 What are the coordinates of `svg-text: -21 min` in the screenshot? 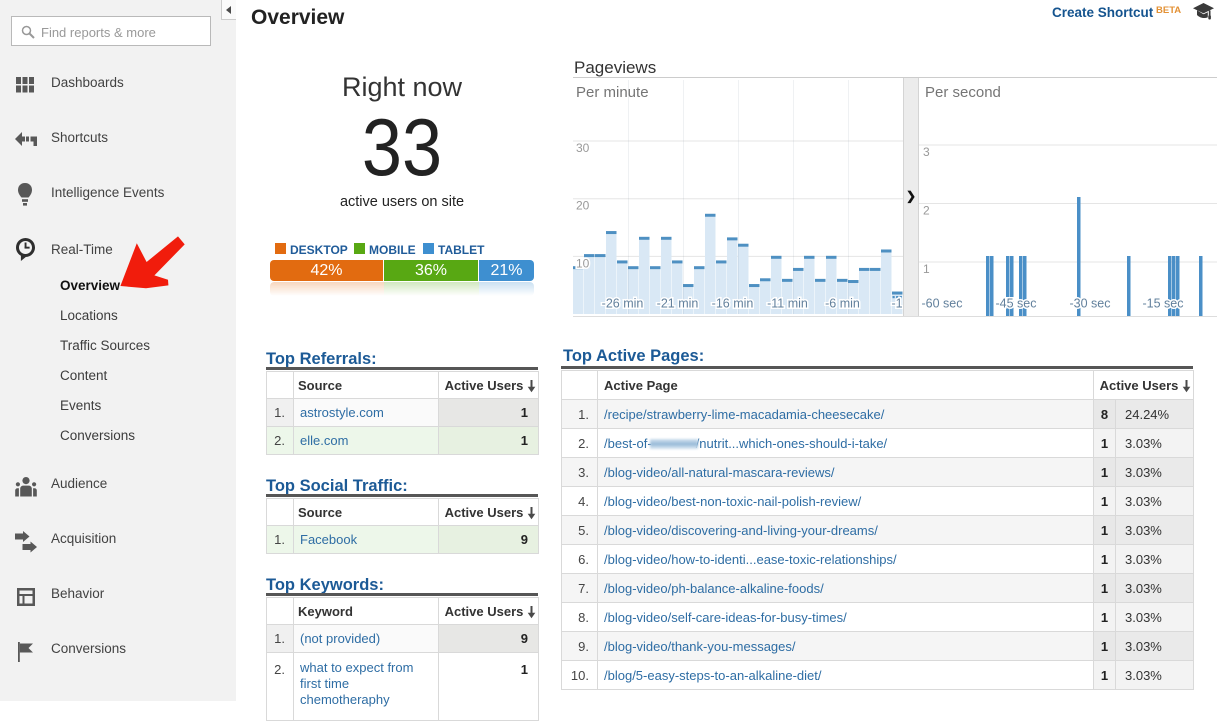 It's located at (678, 304).